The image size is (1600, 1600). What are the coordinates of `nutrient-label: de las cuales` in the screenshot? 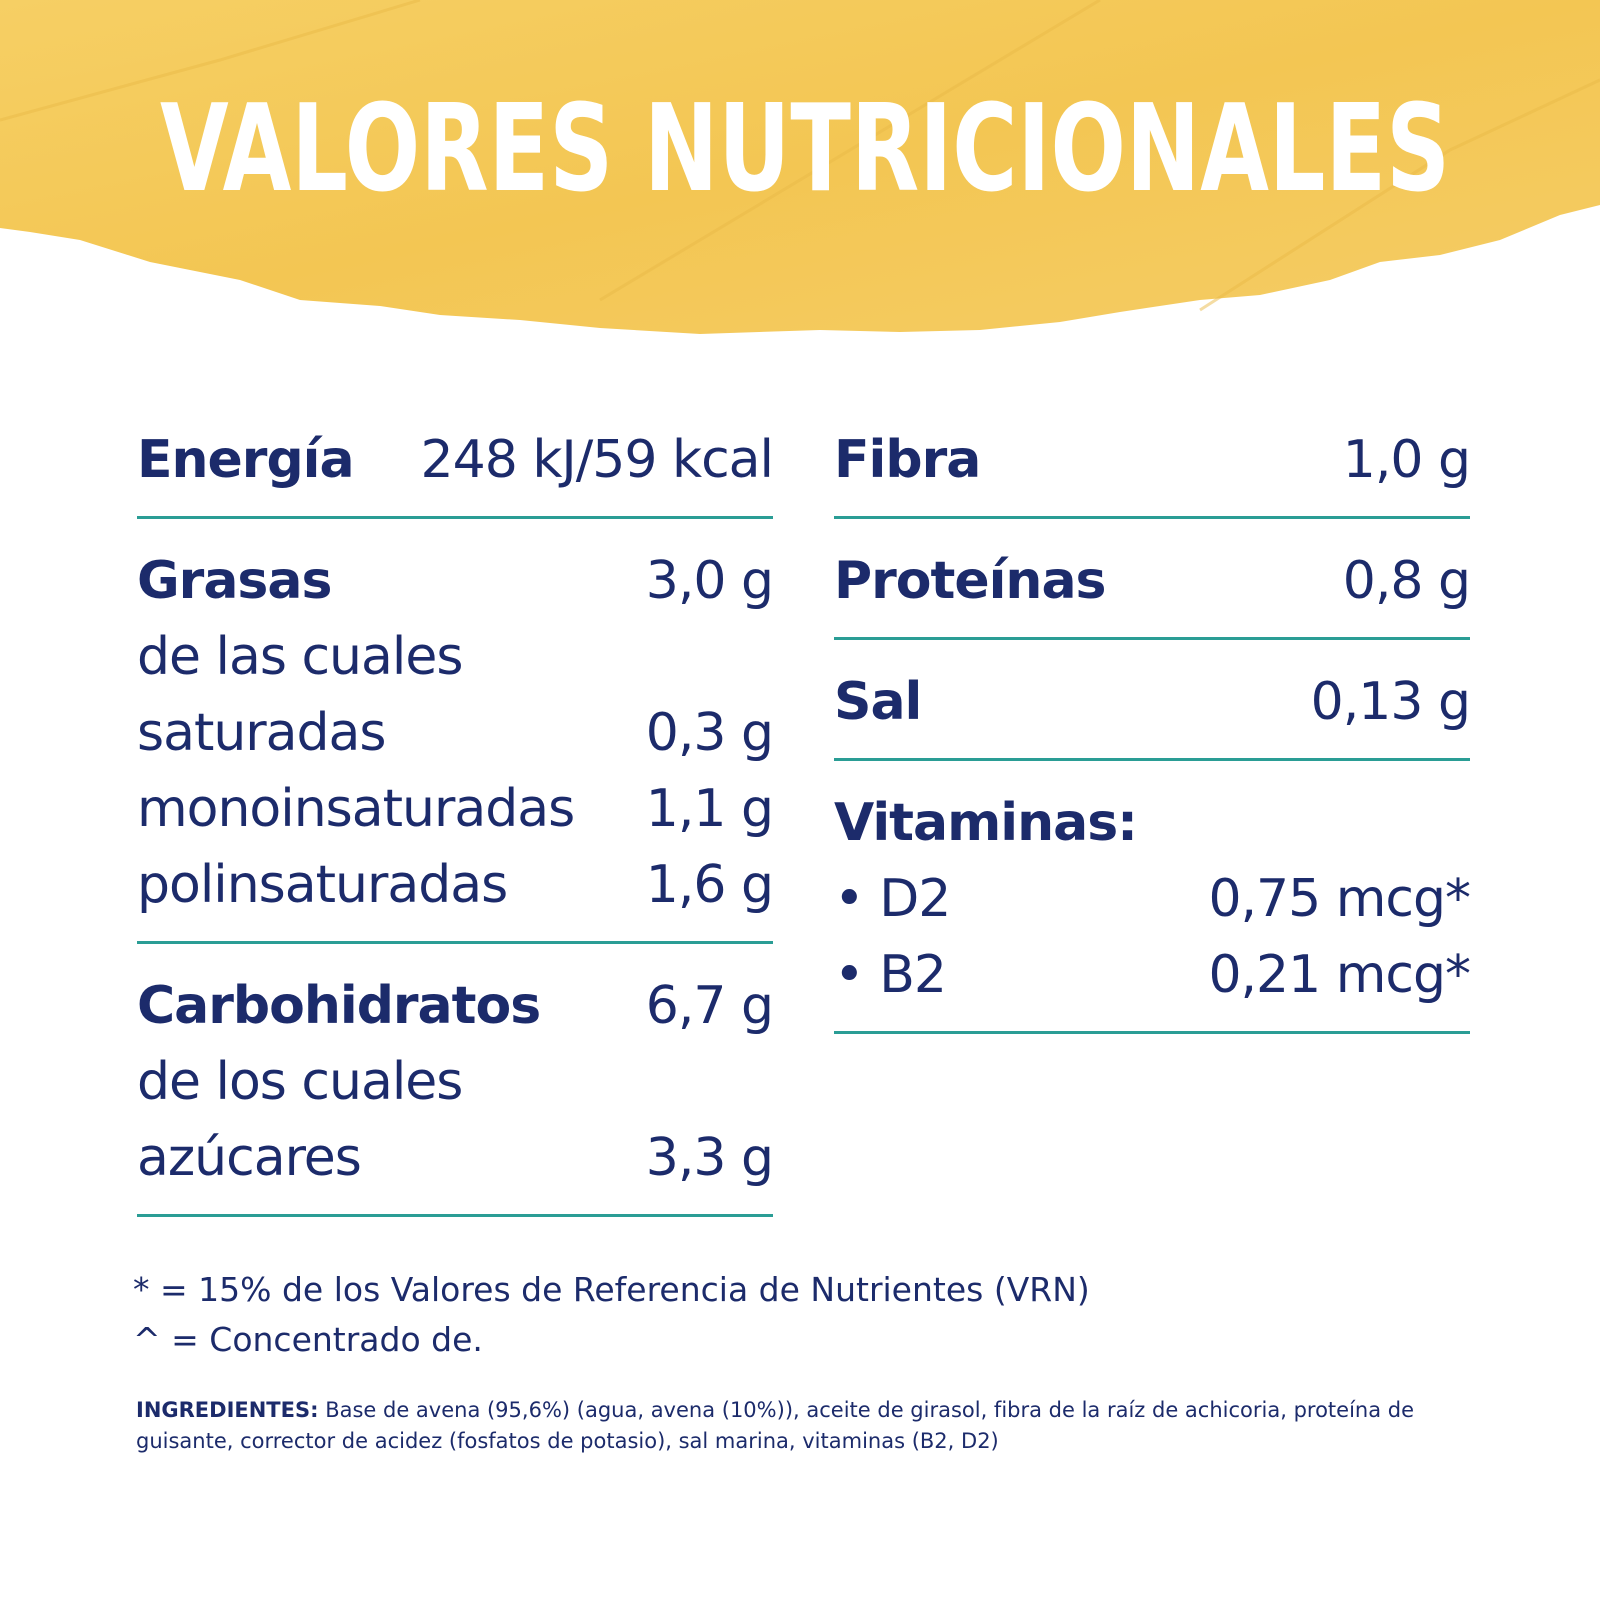 It's located at (300, 657).